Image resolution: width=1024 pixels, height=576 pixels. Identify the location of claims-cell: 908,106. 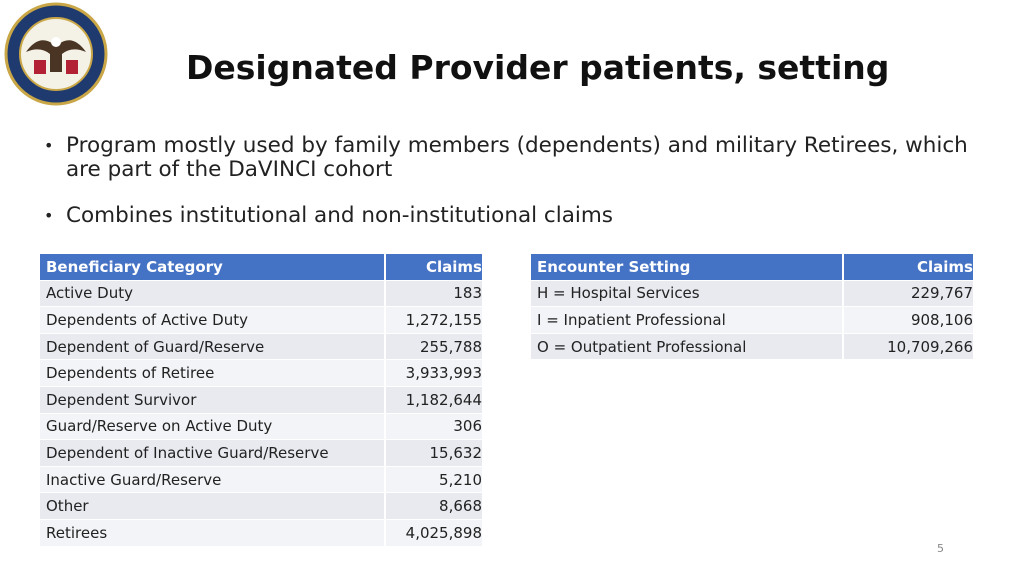
(908, 320).